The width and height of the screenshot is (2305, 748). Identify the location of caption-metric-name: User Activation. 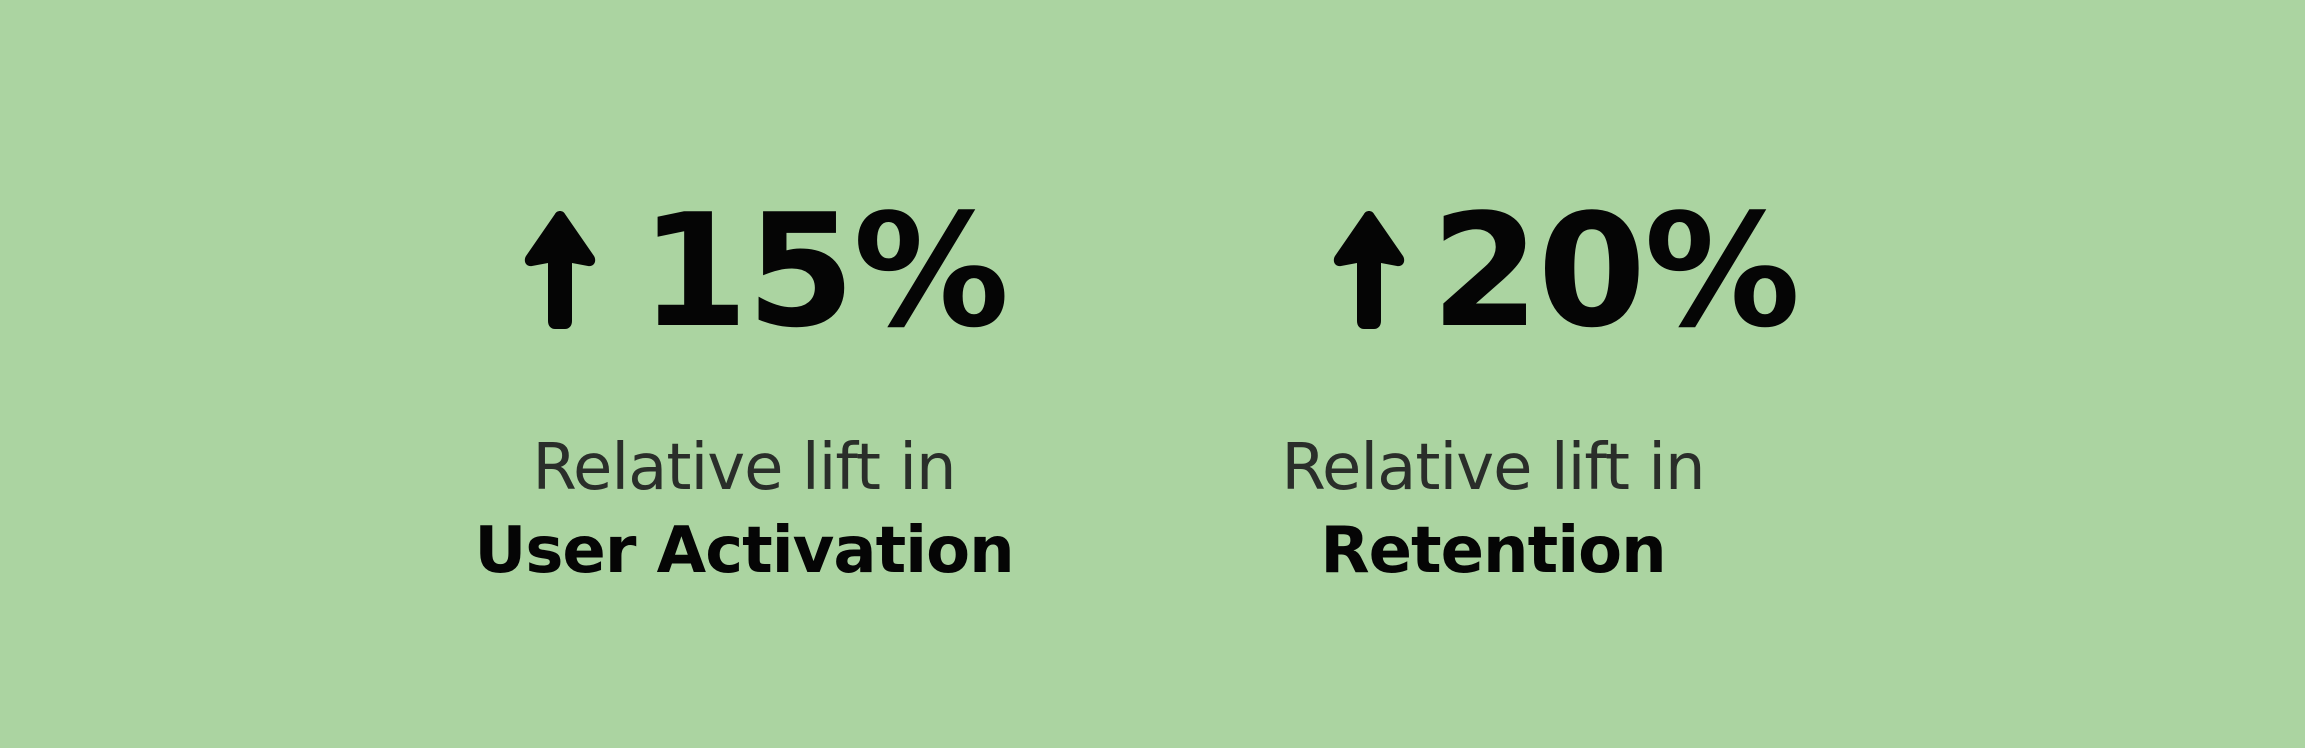
(744, 551).